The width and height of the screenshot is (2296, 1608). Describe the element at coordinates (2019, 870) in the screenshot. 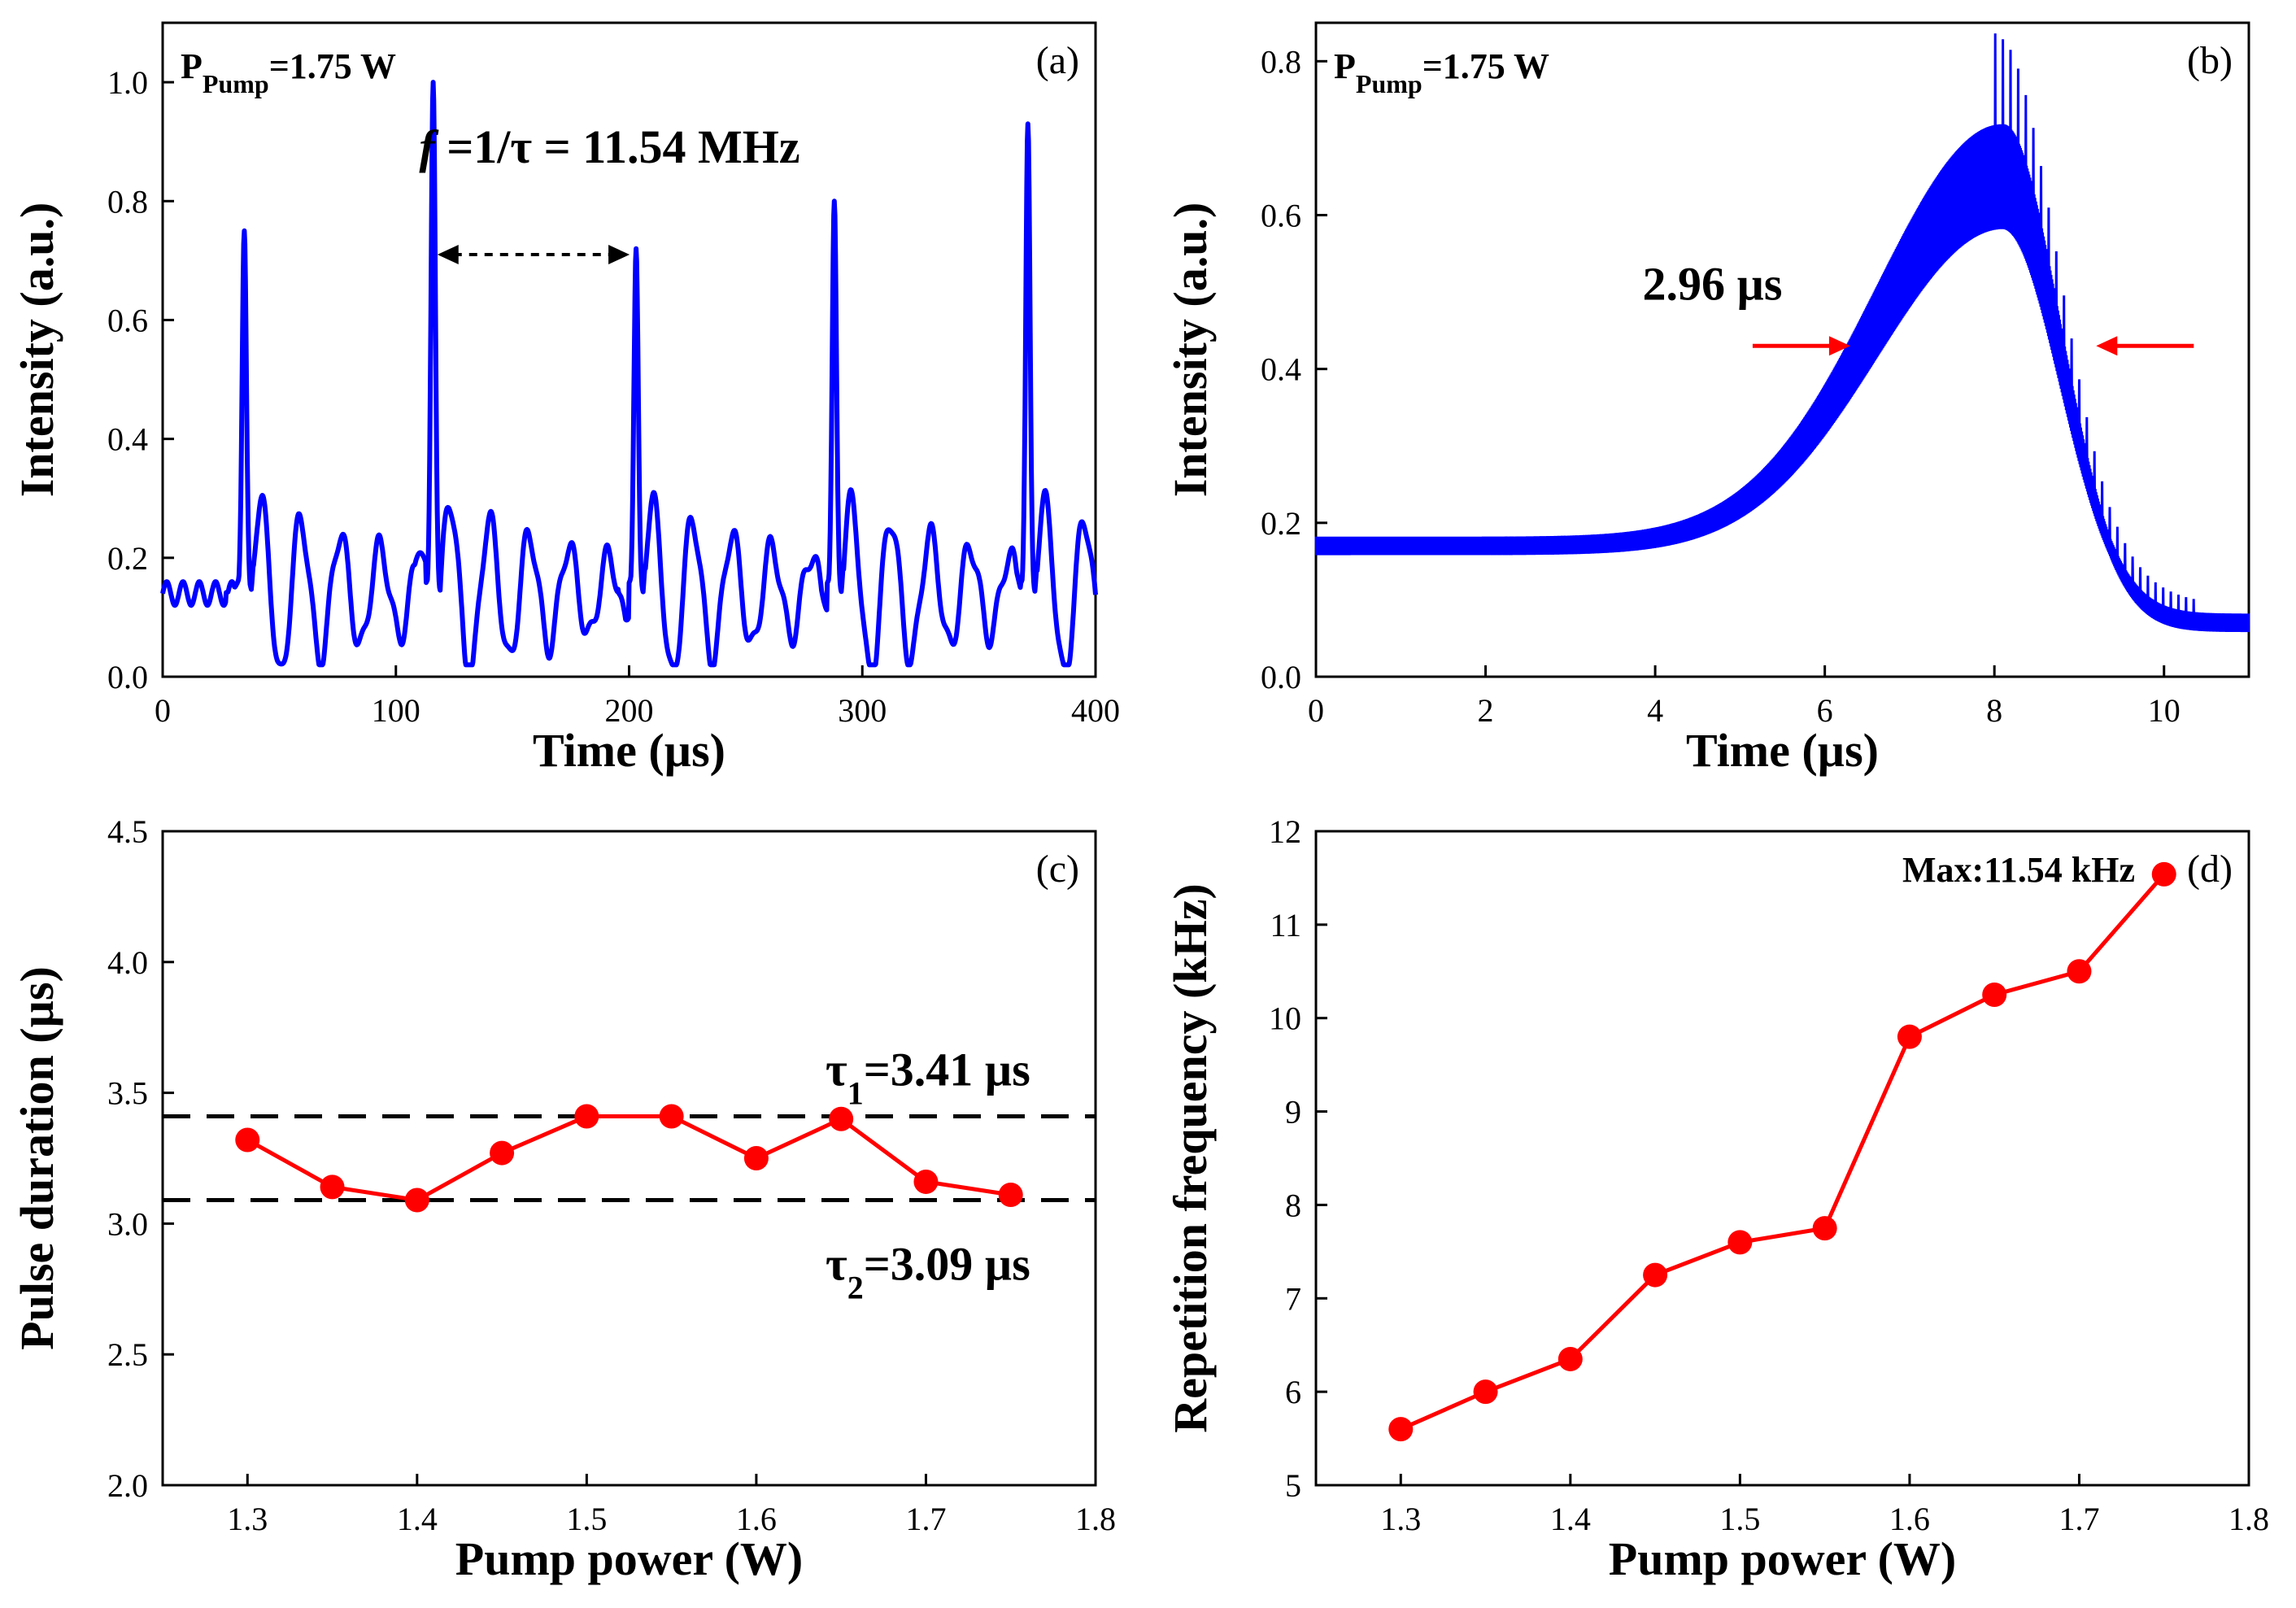

I see `max-frequency-label: Max:11.54 kHz` at that location.